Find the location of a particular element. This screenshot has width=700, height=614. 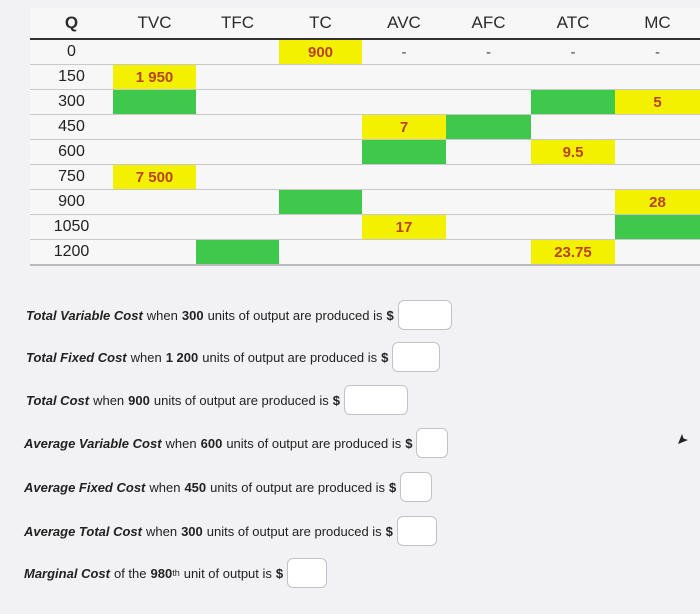

header-avc: AVC is located at coordinates (404, 24).